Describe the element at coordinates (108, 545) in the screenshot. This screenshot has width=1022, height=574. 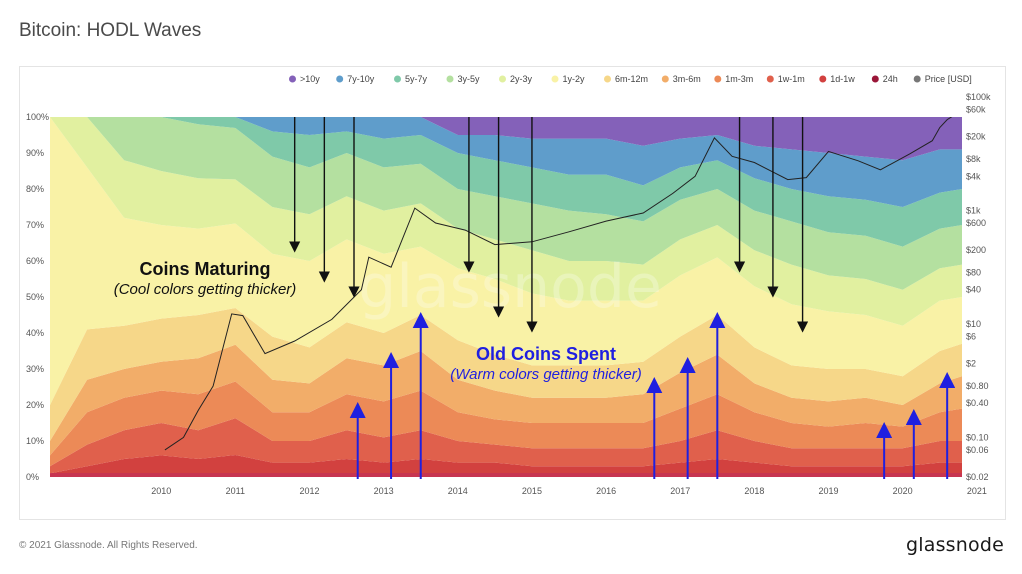
I see `copyright-text: © 2021 Glassnode. All Rights Reserved.` at that location.